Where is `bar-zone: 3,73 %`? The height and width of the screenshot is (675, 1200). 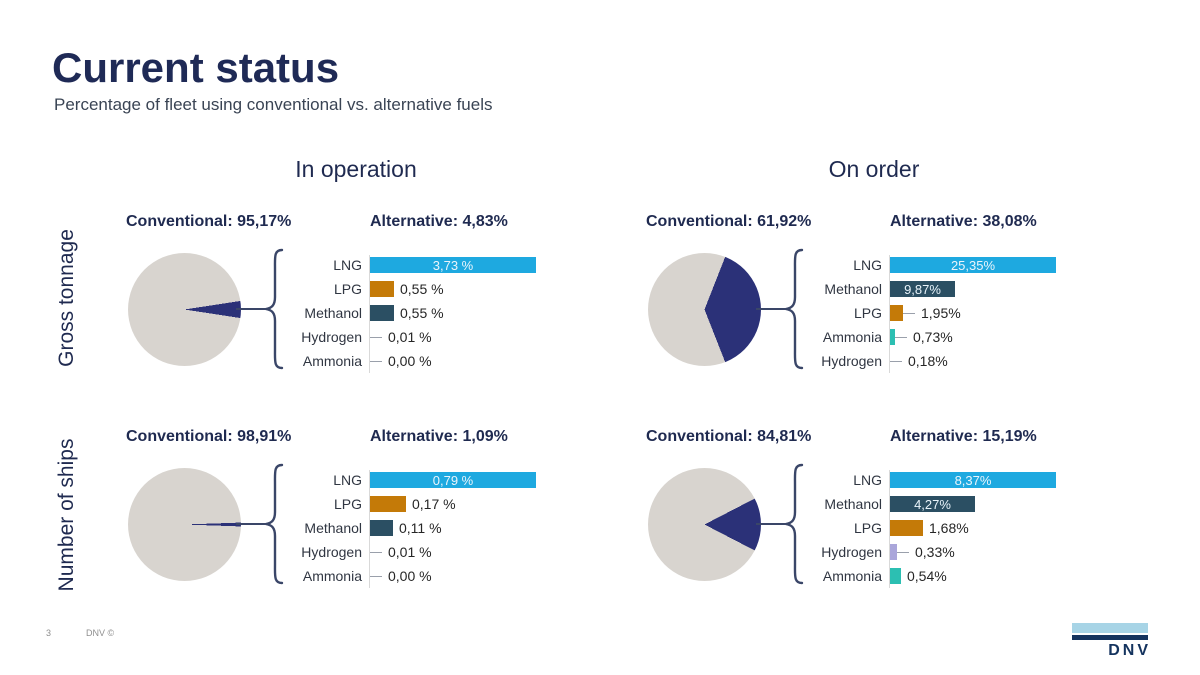 bar-zone: 3,73 % is located at coordinates (472, 265).